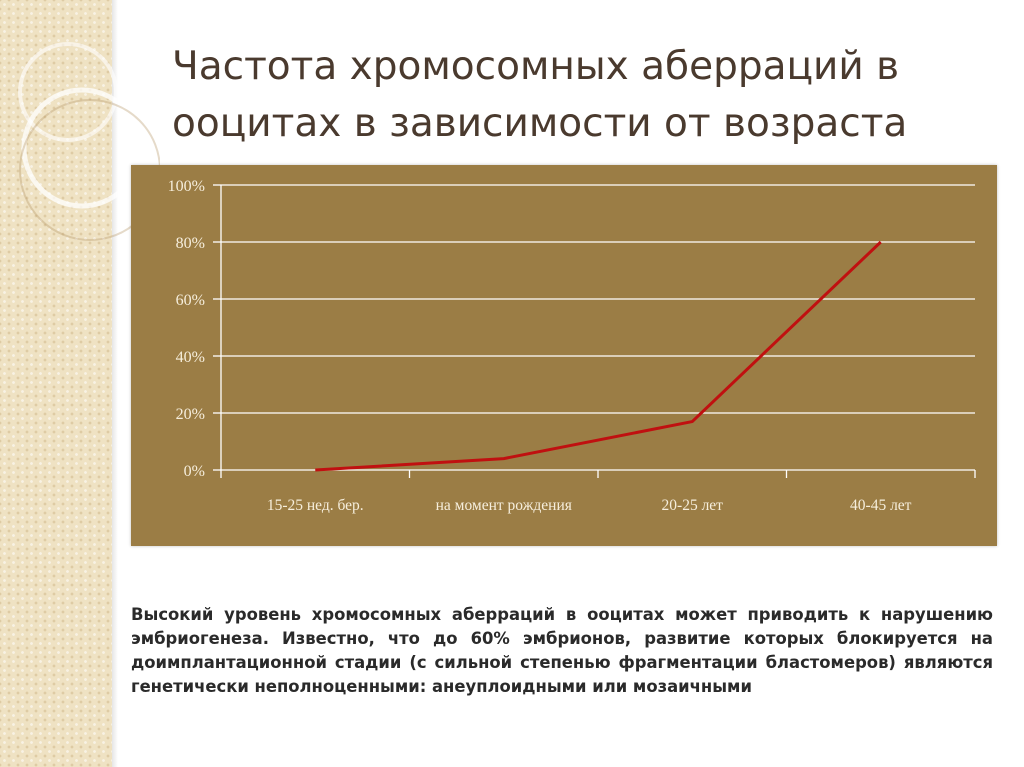 This screenshot has width=1024, height=767. I want to click on decorative-ring-large, so click(82, 148).